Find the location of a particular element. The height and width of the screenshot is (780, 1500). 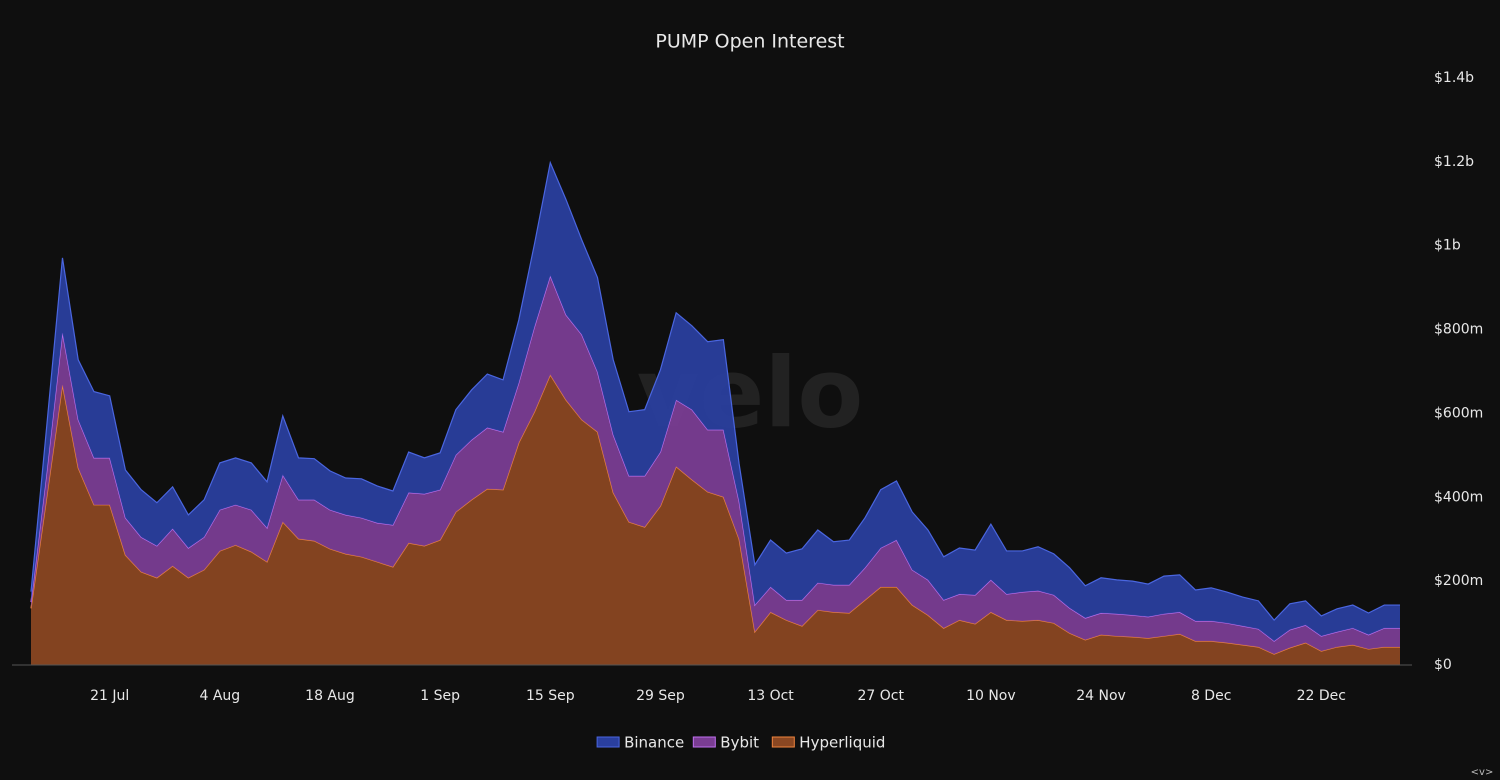

y-tick-label: $800m is located at coordinates (1458, 330).